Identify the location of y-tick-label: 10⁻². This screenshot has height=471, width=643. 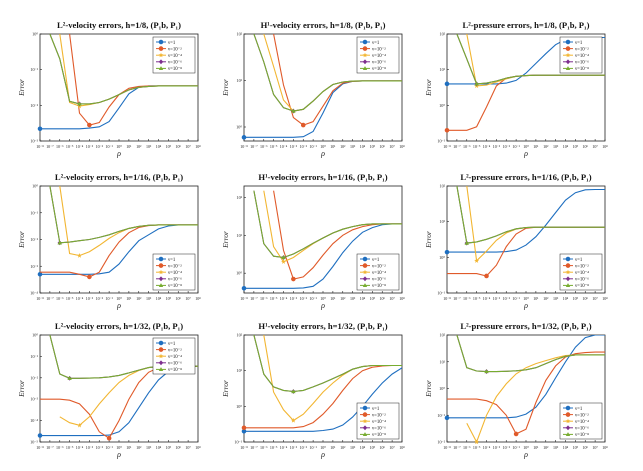
(34, 377).